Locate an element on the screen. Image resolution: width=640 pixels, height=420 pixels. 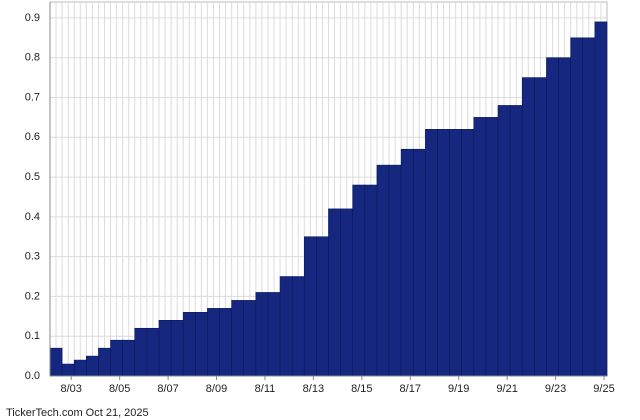
x-tick-label: 8/11 is located at coordinates (265, 389).